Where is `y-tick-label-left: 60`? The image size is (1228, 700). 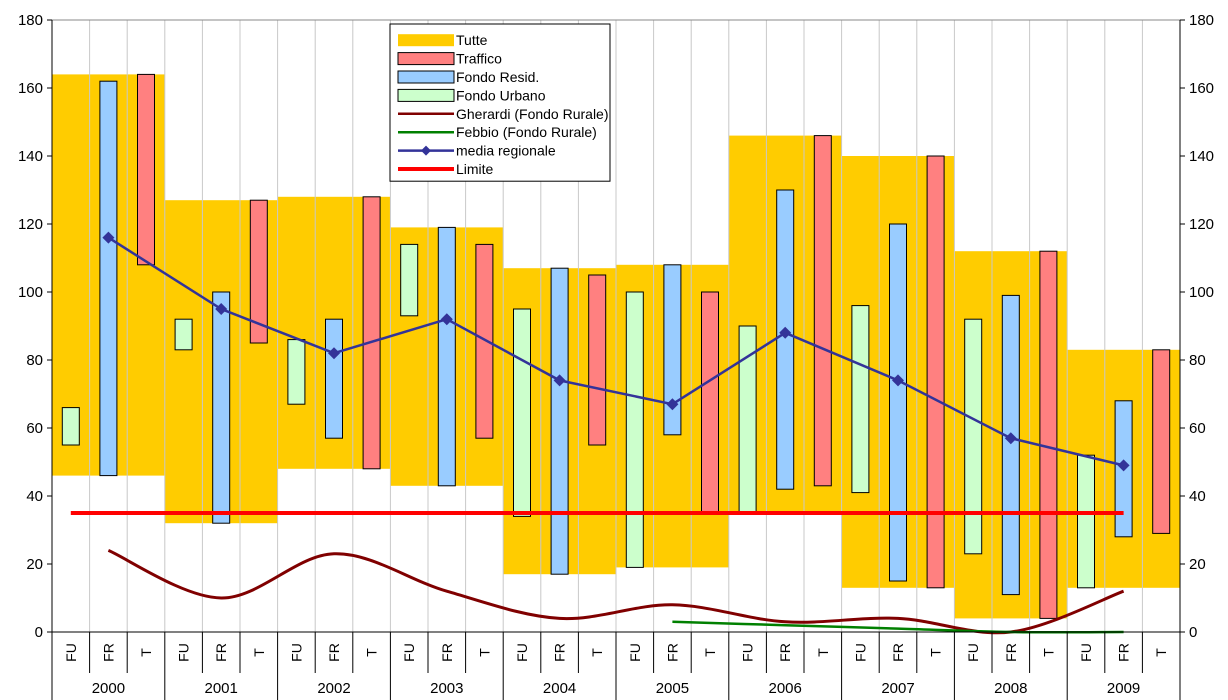
y-tick-label-left: 60 is located at coordinates (34, 428).